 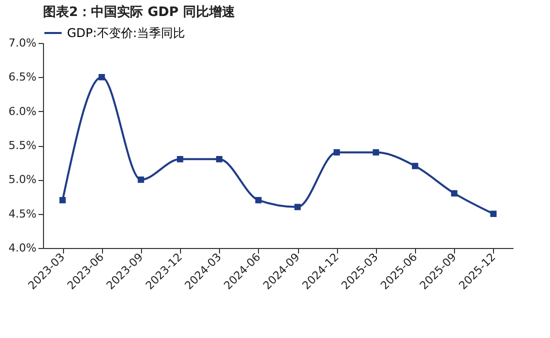 What do you see at coordinates (22, 248) in the screenshot?
I see `y-tick-label: 4.0%` at bounding box center [22, 248].